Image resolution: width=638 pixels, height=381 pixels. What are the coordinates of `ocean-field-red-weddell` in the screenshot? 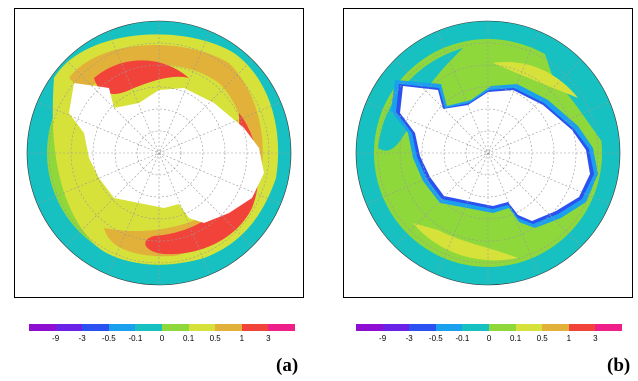 It's located at (141, 77).